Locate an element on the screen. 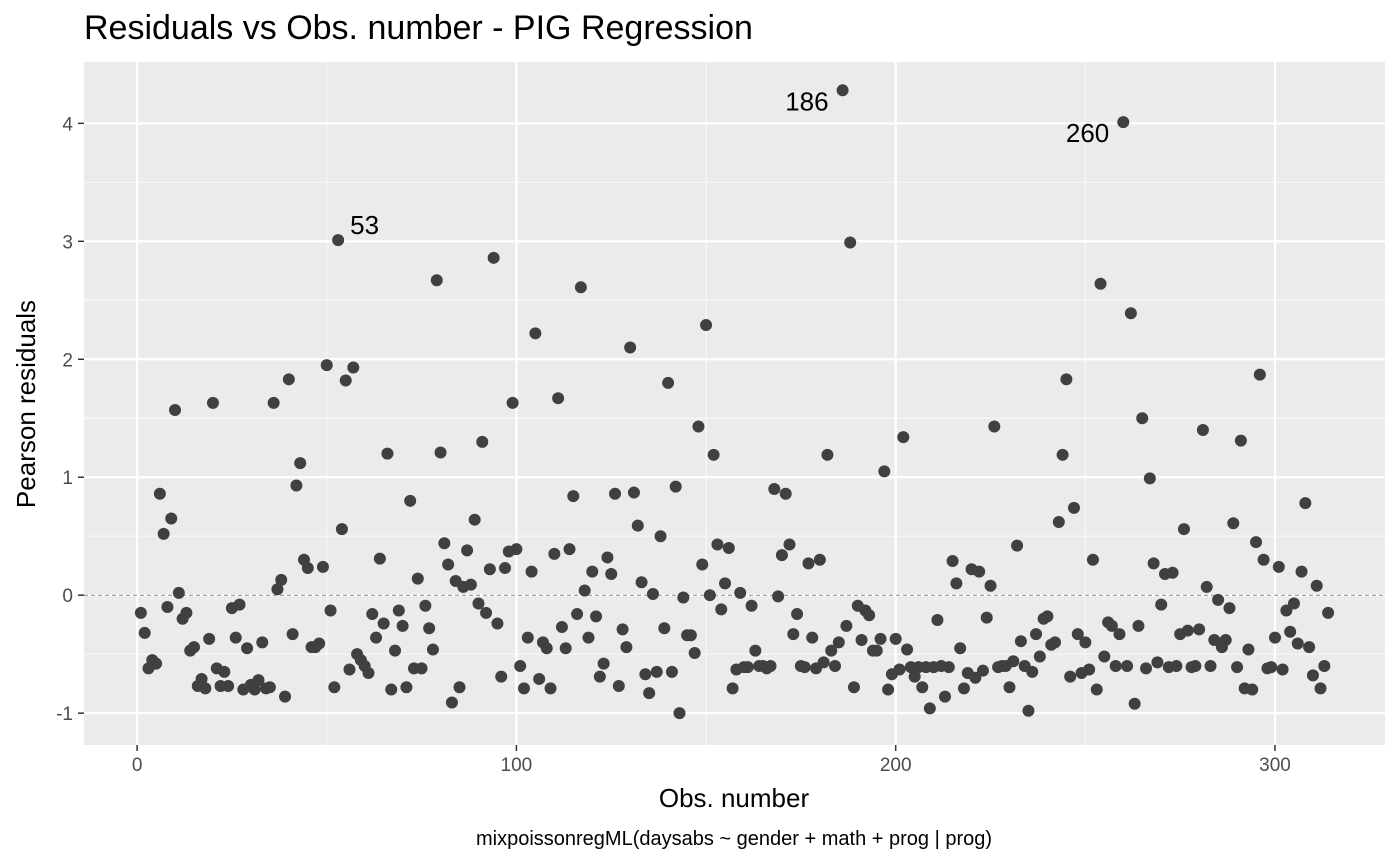  y-axis-title: Pearson residuals is located at coordinates (26, 404).